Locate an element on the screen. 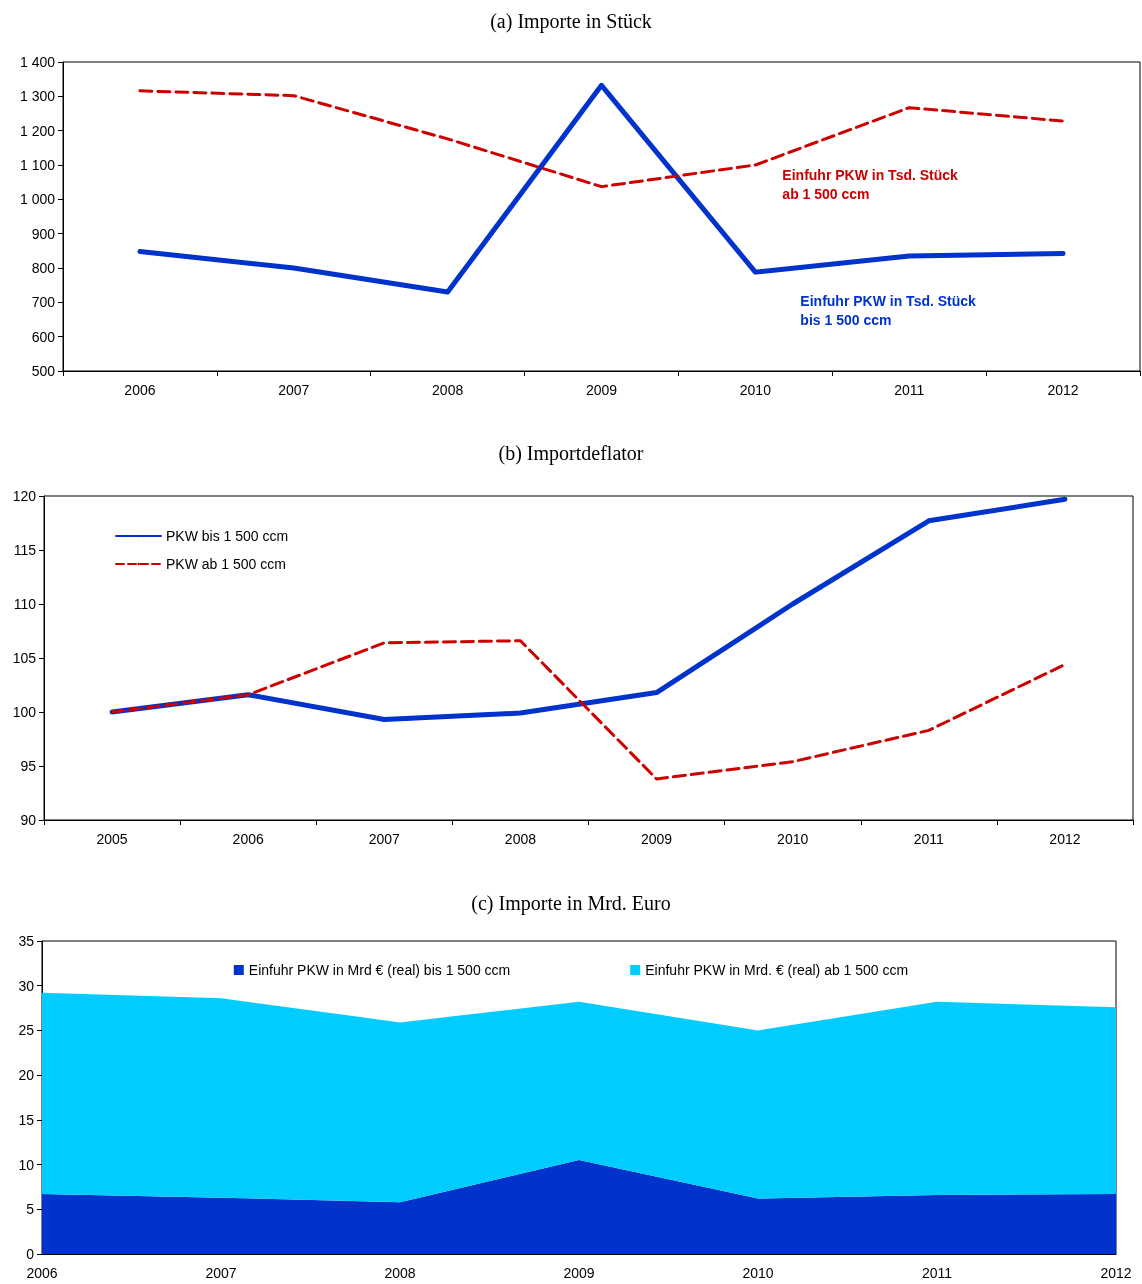  y-tick-label: 115 is located at coordinates (25, 550).